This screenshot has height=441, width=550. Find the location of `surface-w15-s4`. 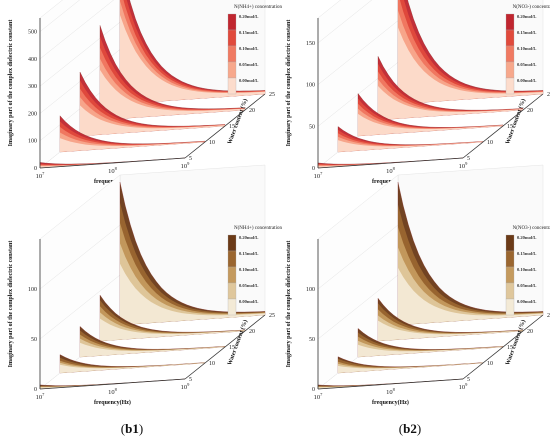

surface-w15-s4 is located at coordinates (152, 349).